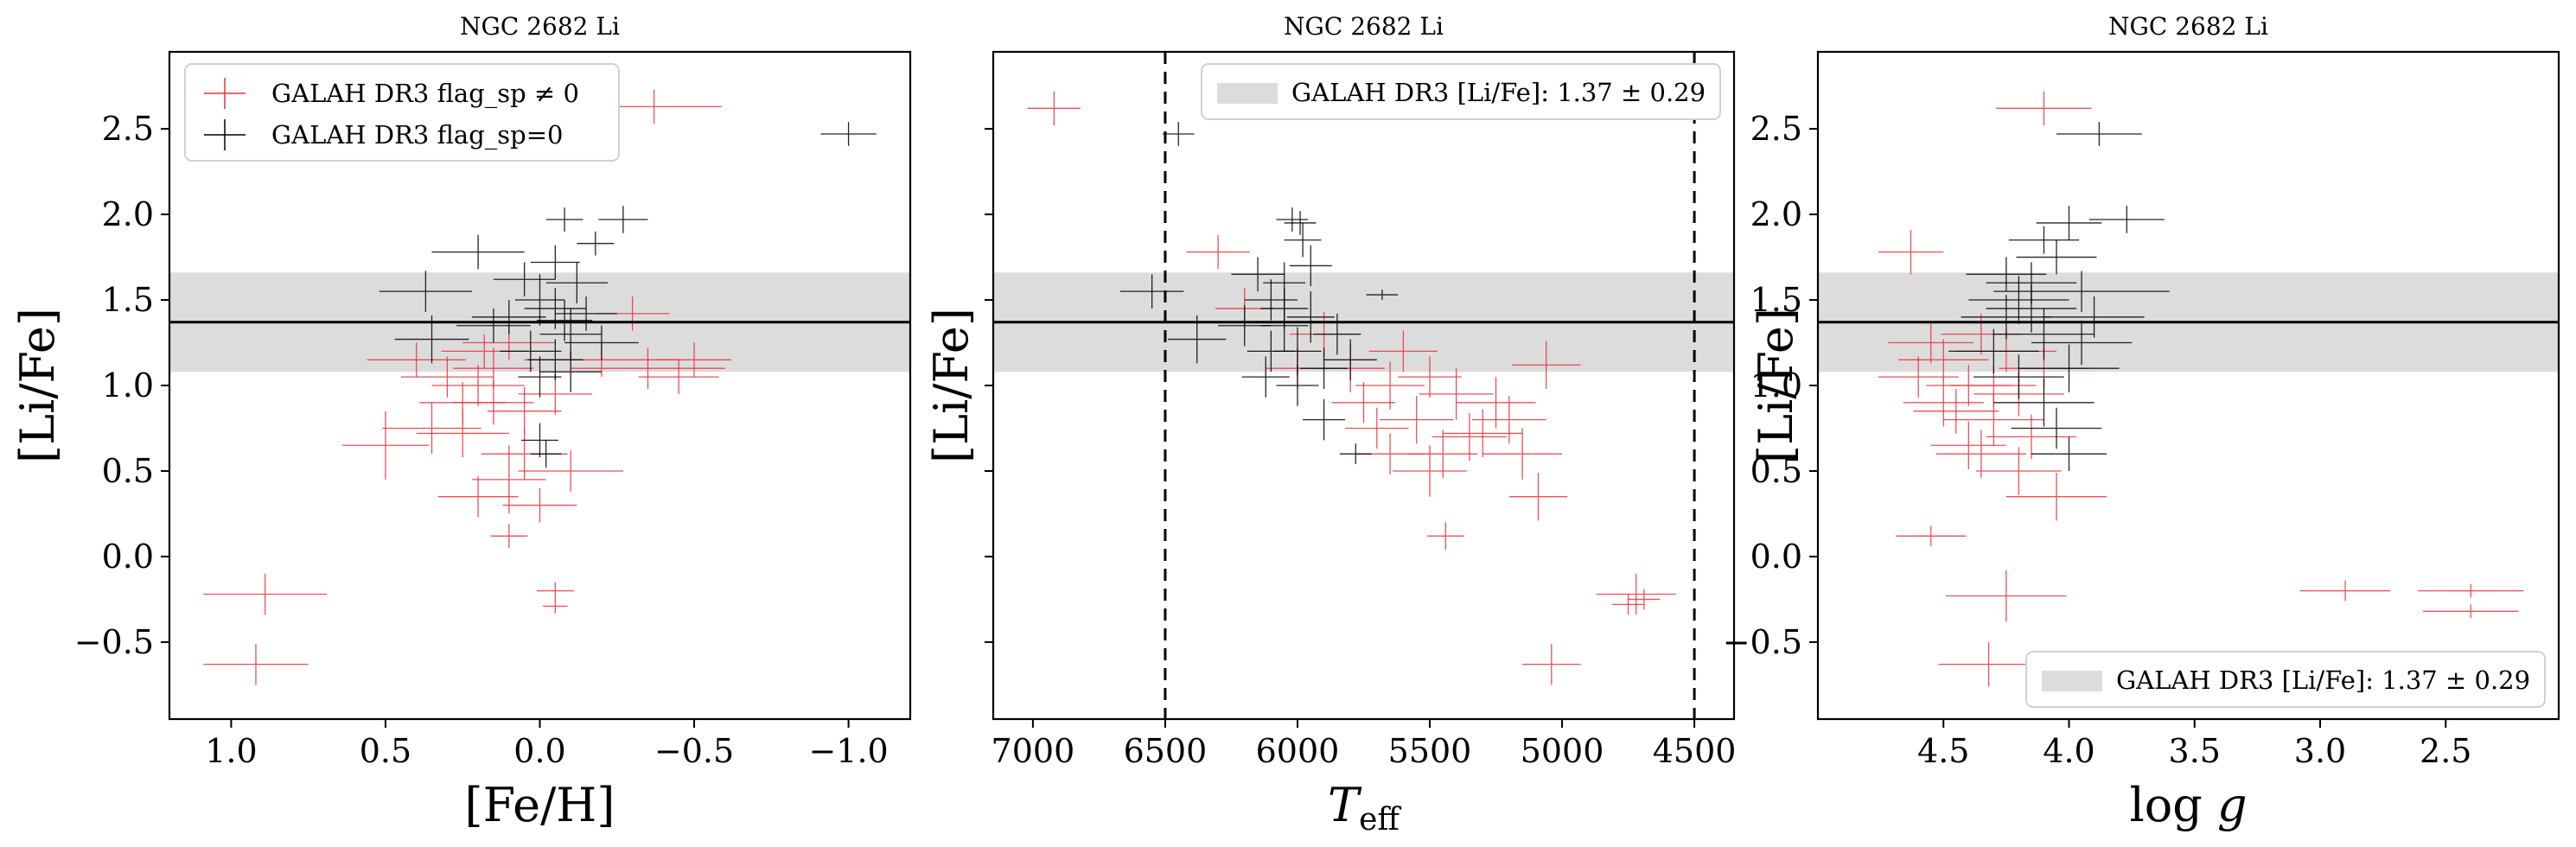  Describe the element at coordinates (1430, 751) in the screenshot. I see `x-tick-label: 5500` at that location.